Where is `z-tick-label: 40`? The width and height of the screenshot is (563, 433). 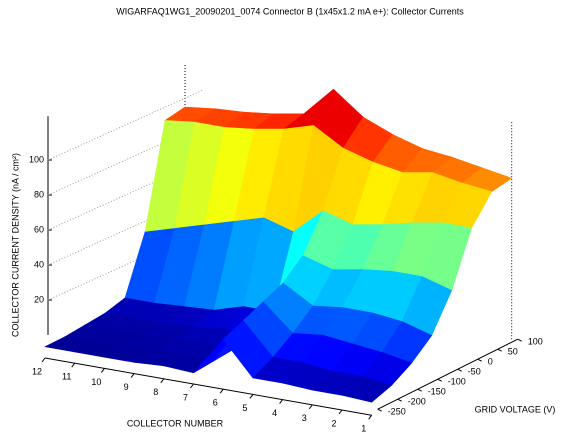
z-tick-label: 40 is located at coordinates (39, 264).